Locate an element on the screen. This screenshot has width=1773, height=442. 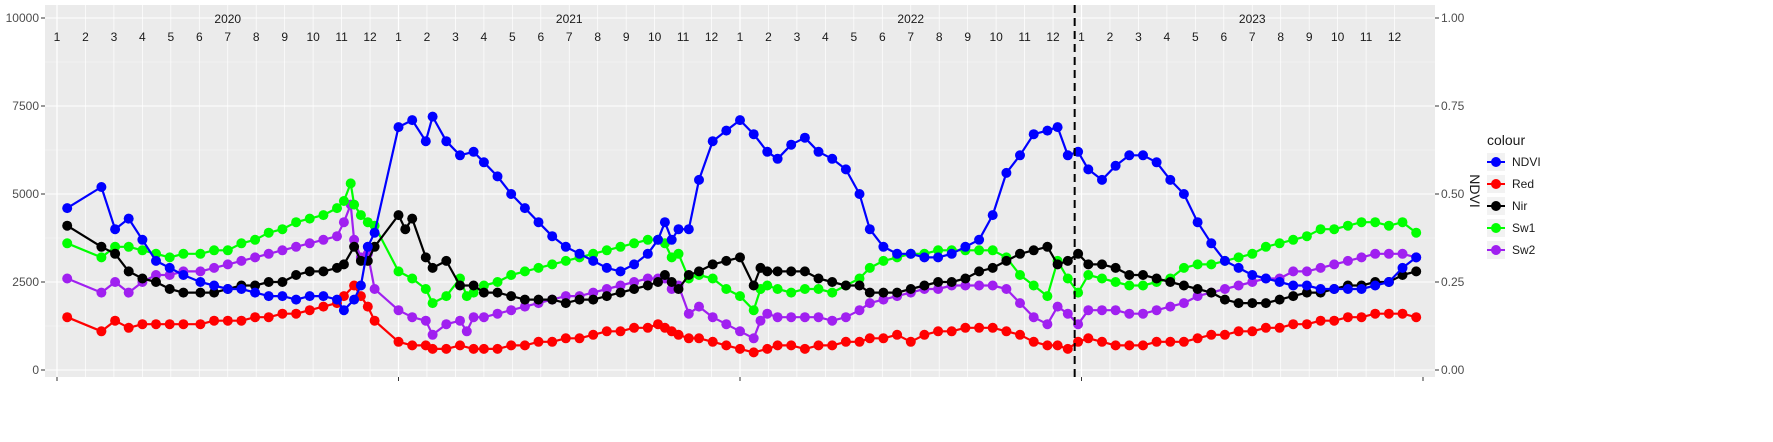
legend-item-ndvi: NDVI is located at coordinates (1514, 162).